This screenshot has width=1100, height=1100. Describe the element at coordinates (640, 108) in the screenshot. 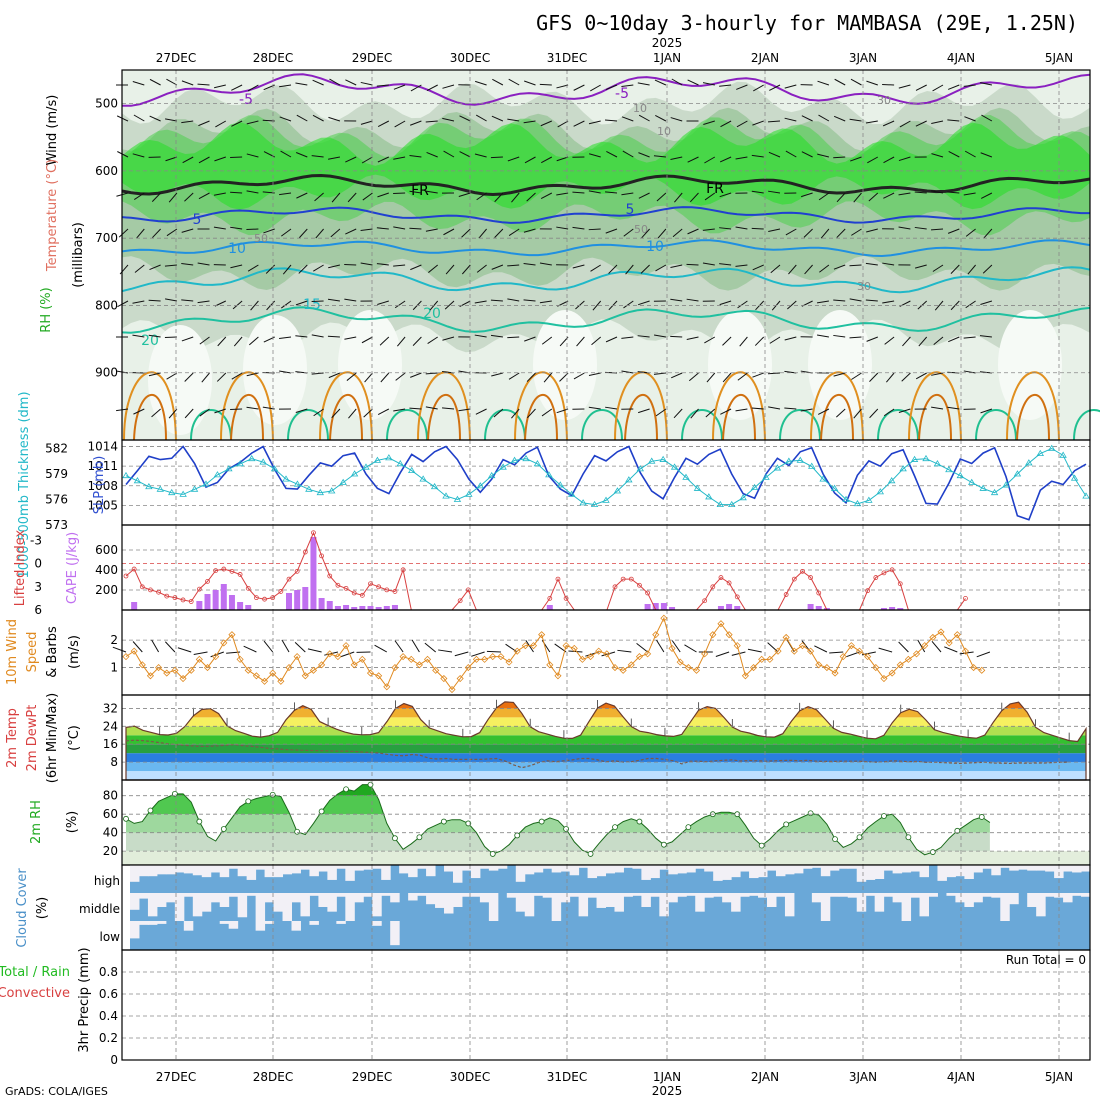

I see `contour-label: 10` at that location.